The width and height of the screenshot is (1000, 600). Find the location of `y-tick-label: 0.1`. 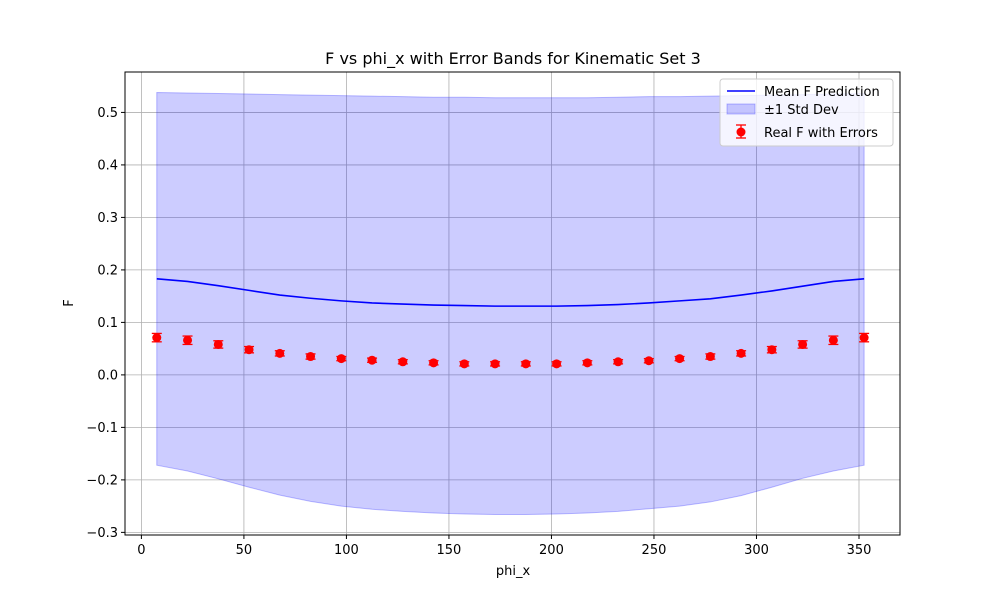

y-tick-label: 0.1 is located at coordinates (107, 323).